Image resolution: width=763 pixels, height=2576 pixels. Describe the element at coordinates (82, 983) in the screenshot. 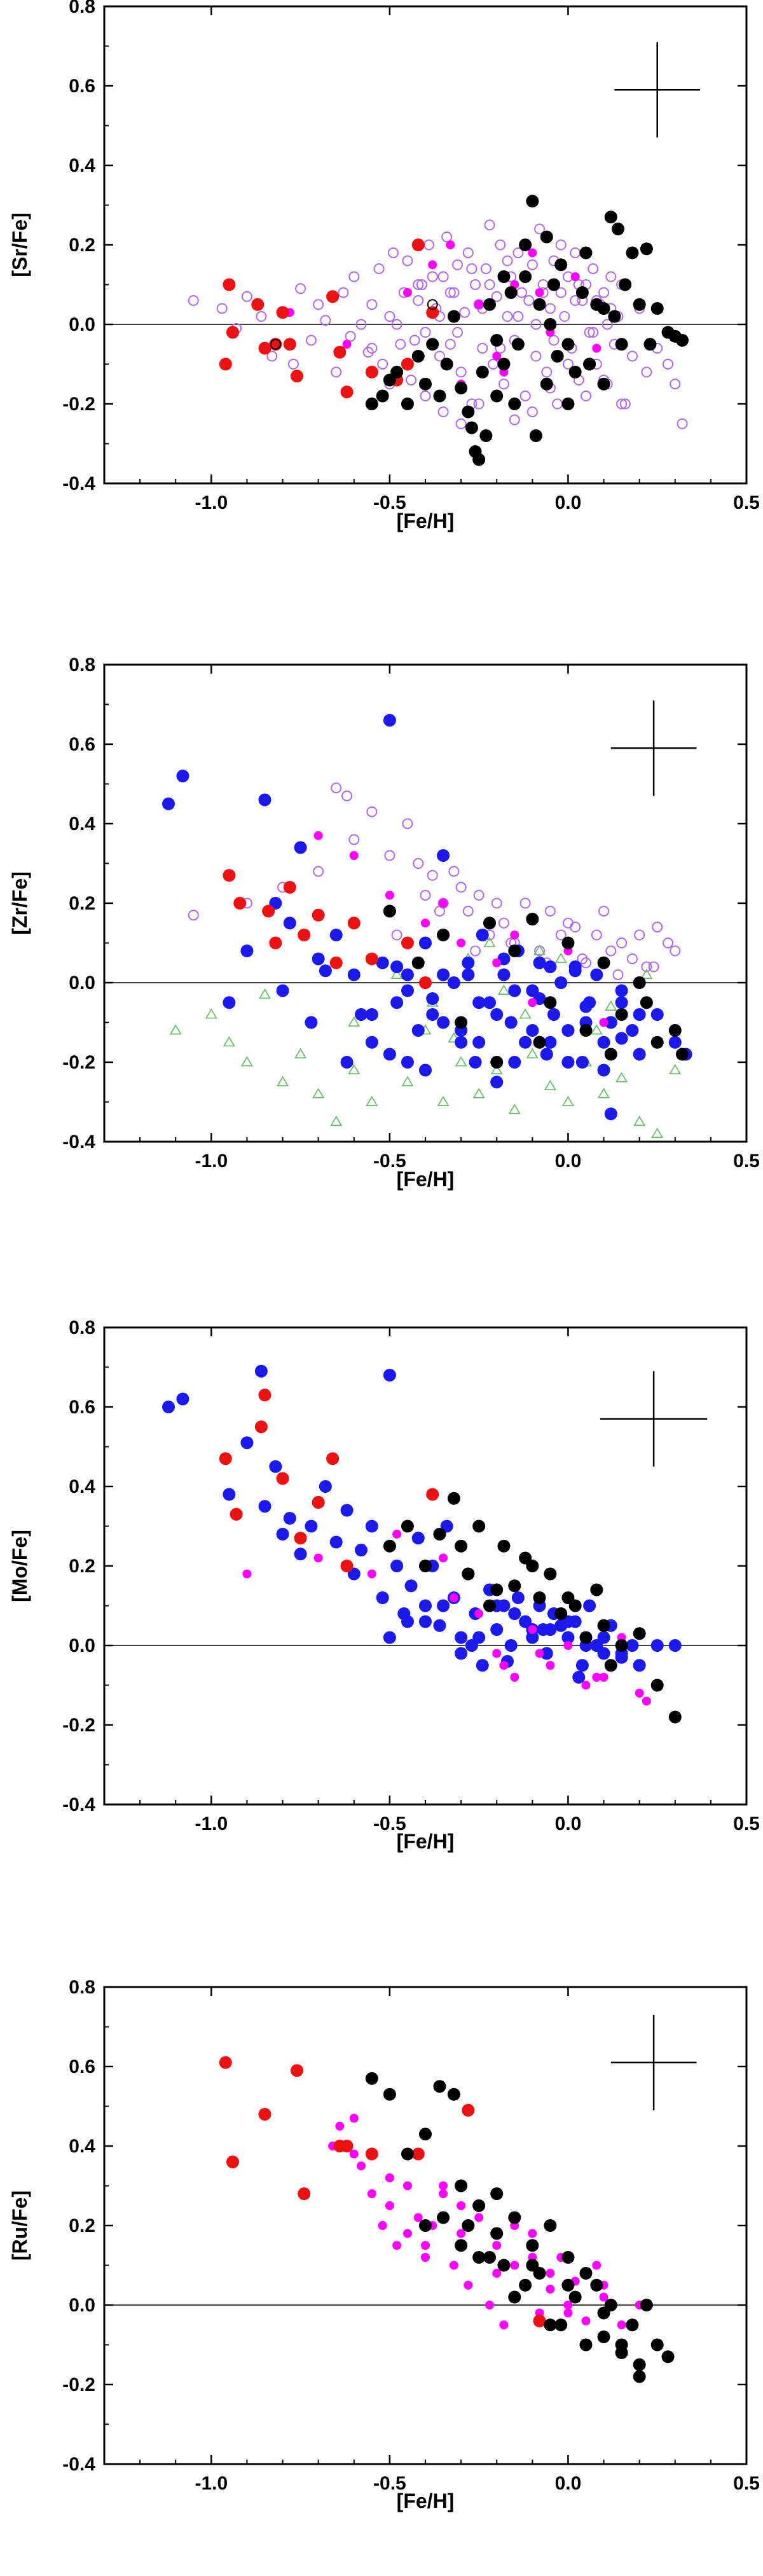

I see `ytick-label-zr: 0.0` at that location.